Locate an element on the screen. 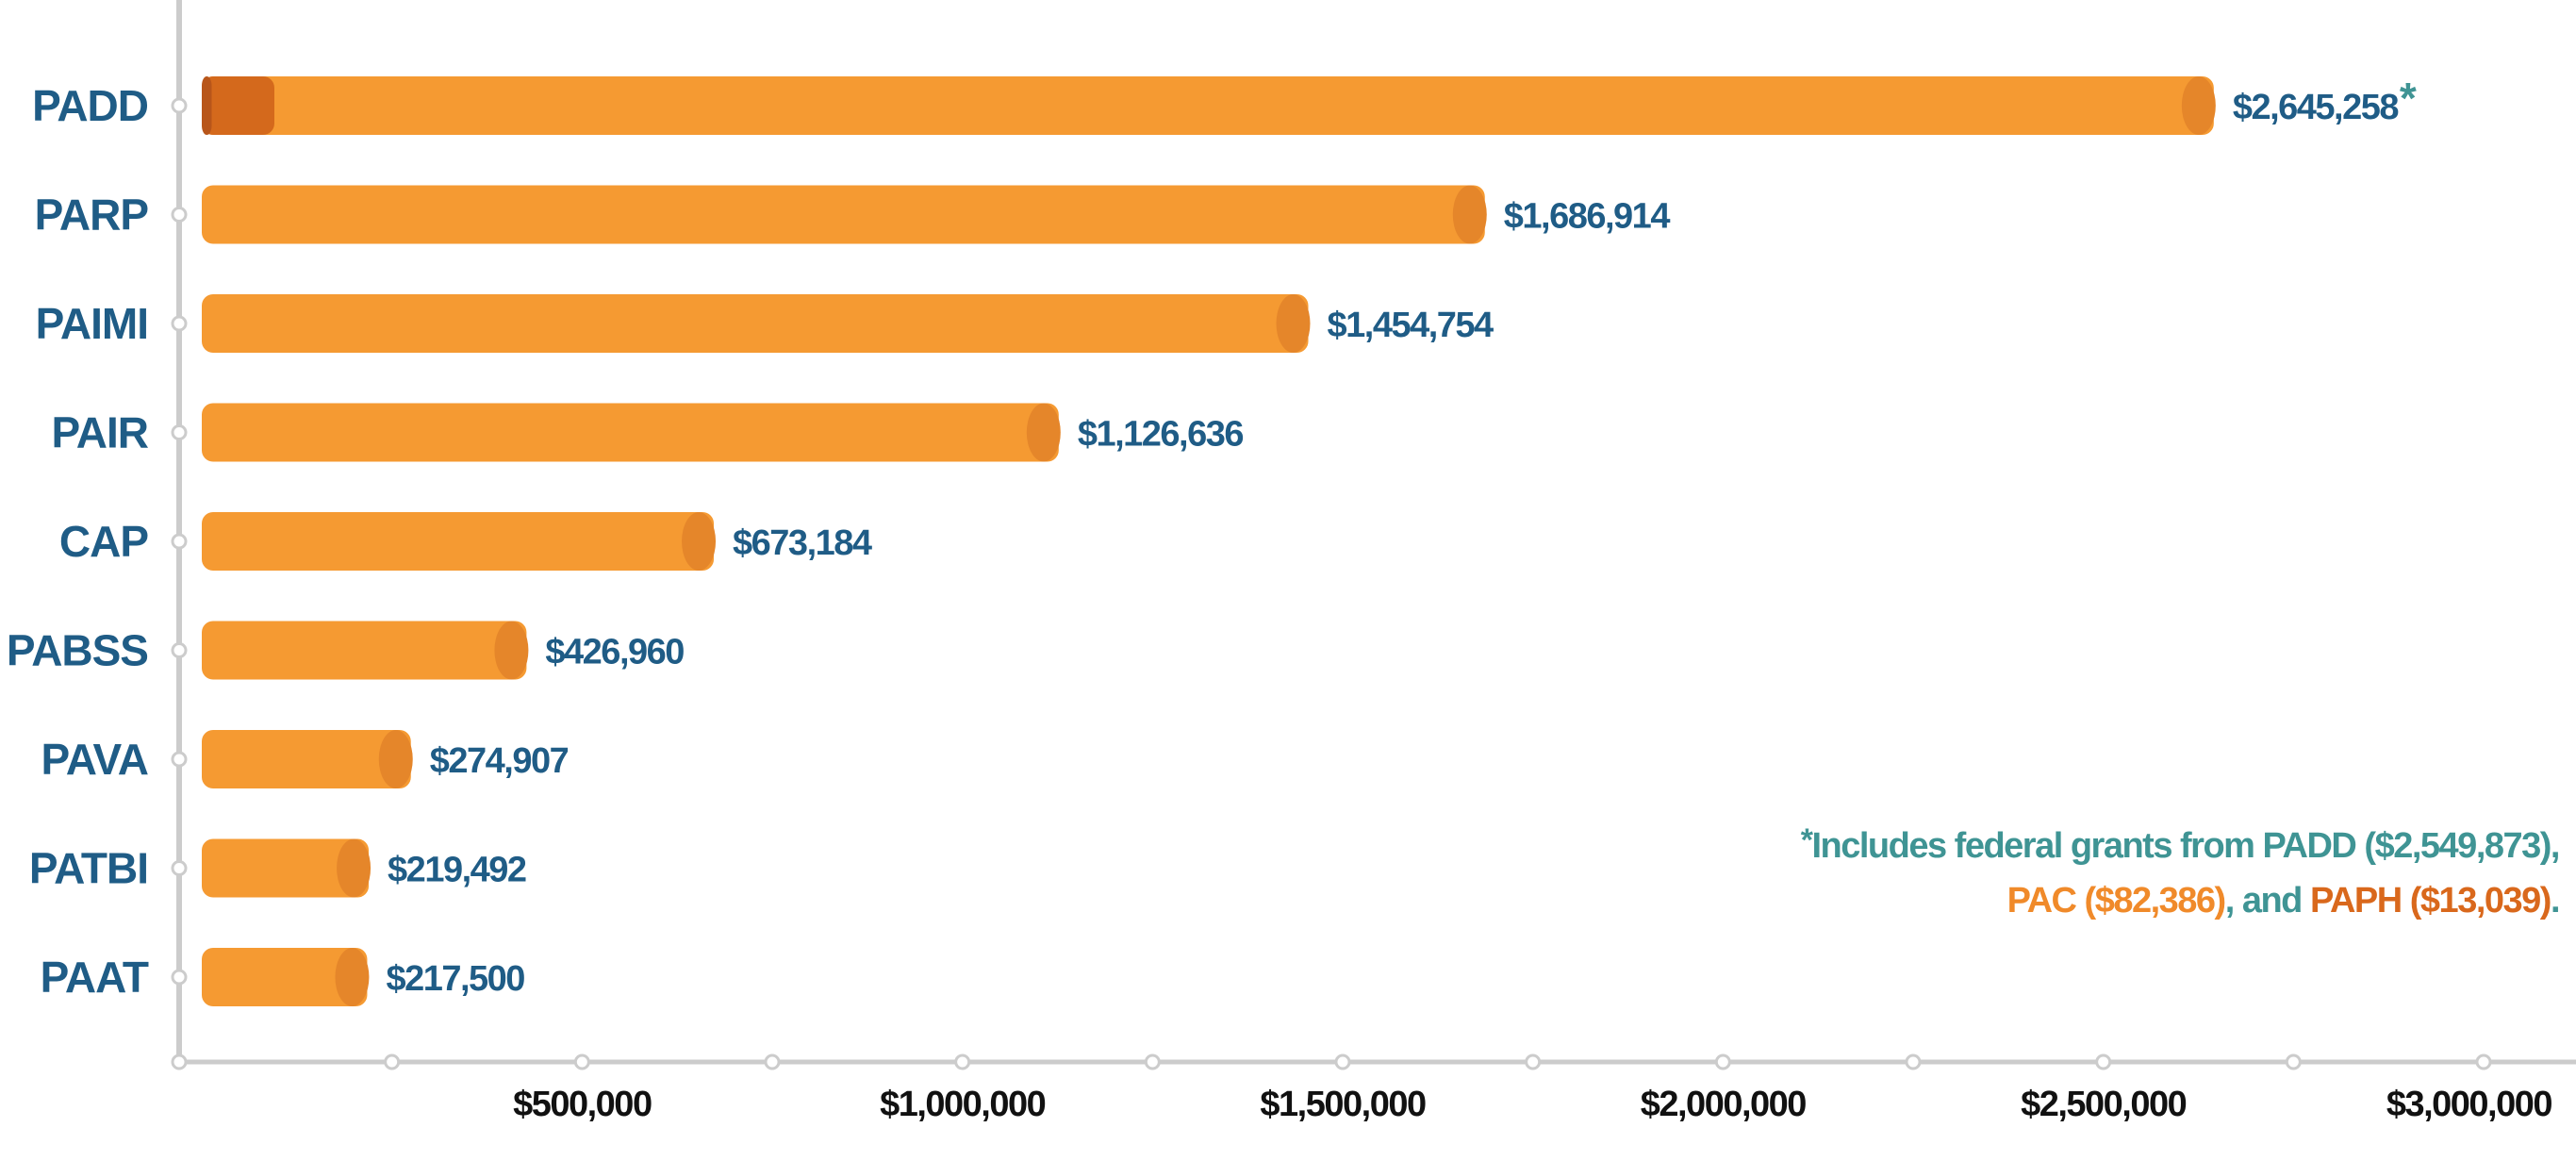 This screenshot has height=1161, width=2576. value-label: $1,126,636 is located at coordinates (1161, 435).